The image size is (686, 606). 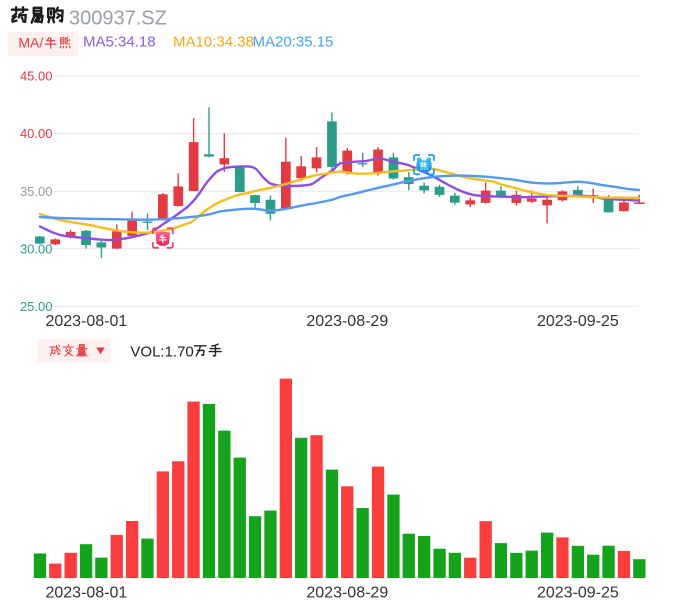 What do you see at coordinates (36, 248) in the screenshot?
I see `svg-text: 30.00` at bounding box center [36, 248].